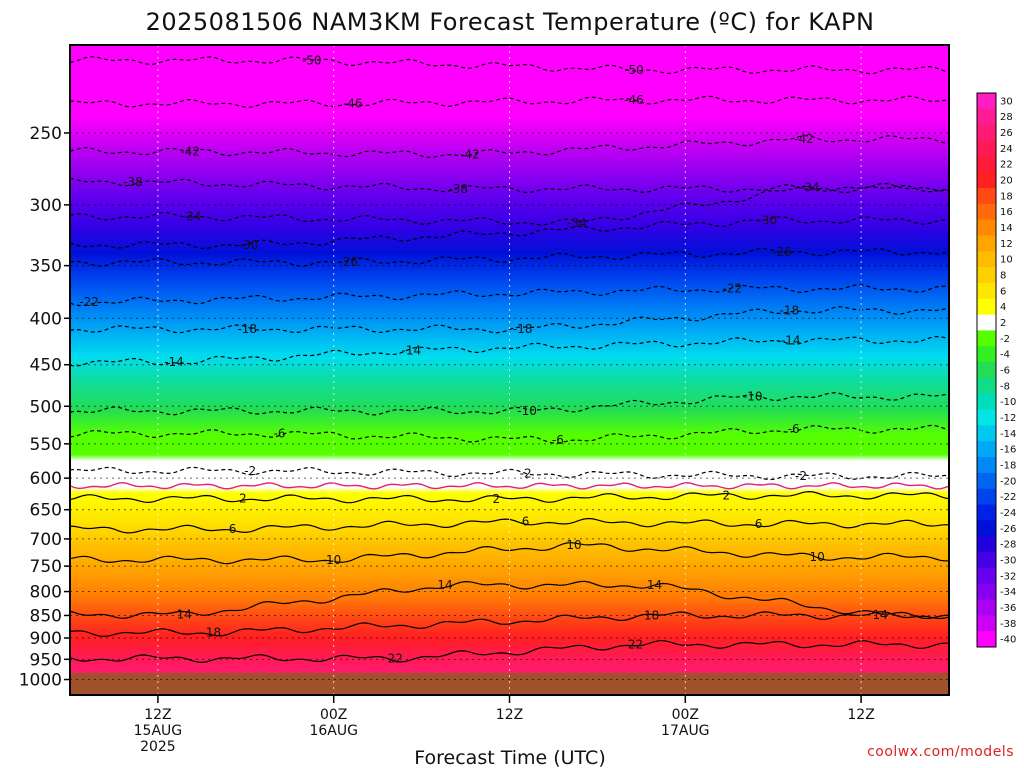  Describe the element at coordinates (349, 262) in the screenshot. I see `contour-label: -26` at that location.